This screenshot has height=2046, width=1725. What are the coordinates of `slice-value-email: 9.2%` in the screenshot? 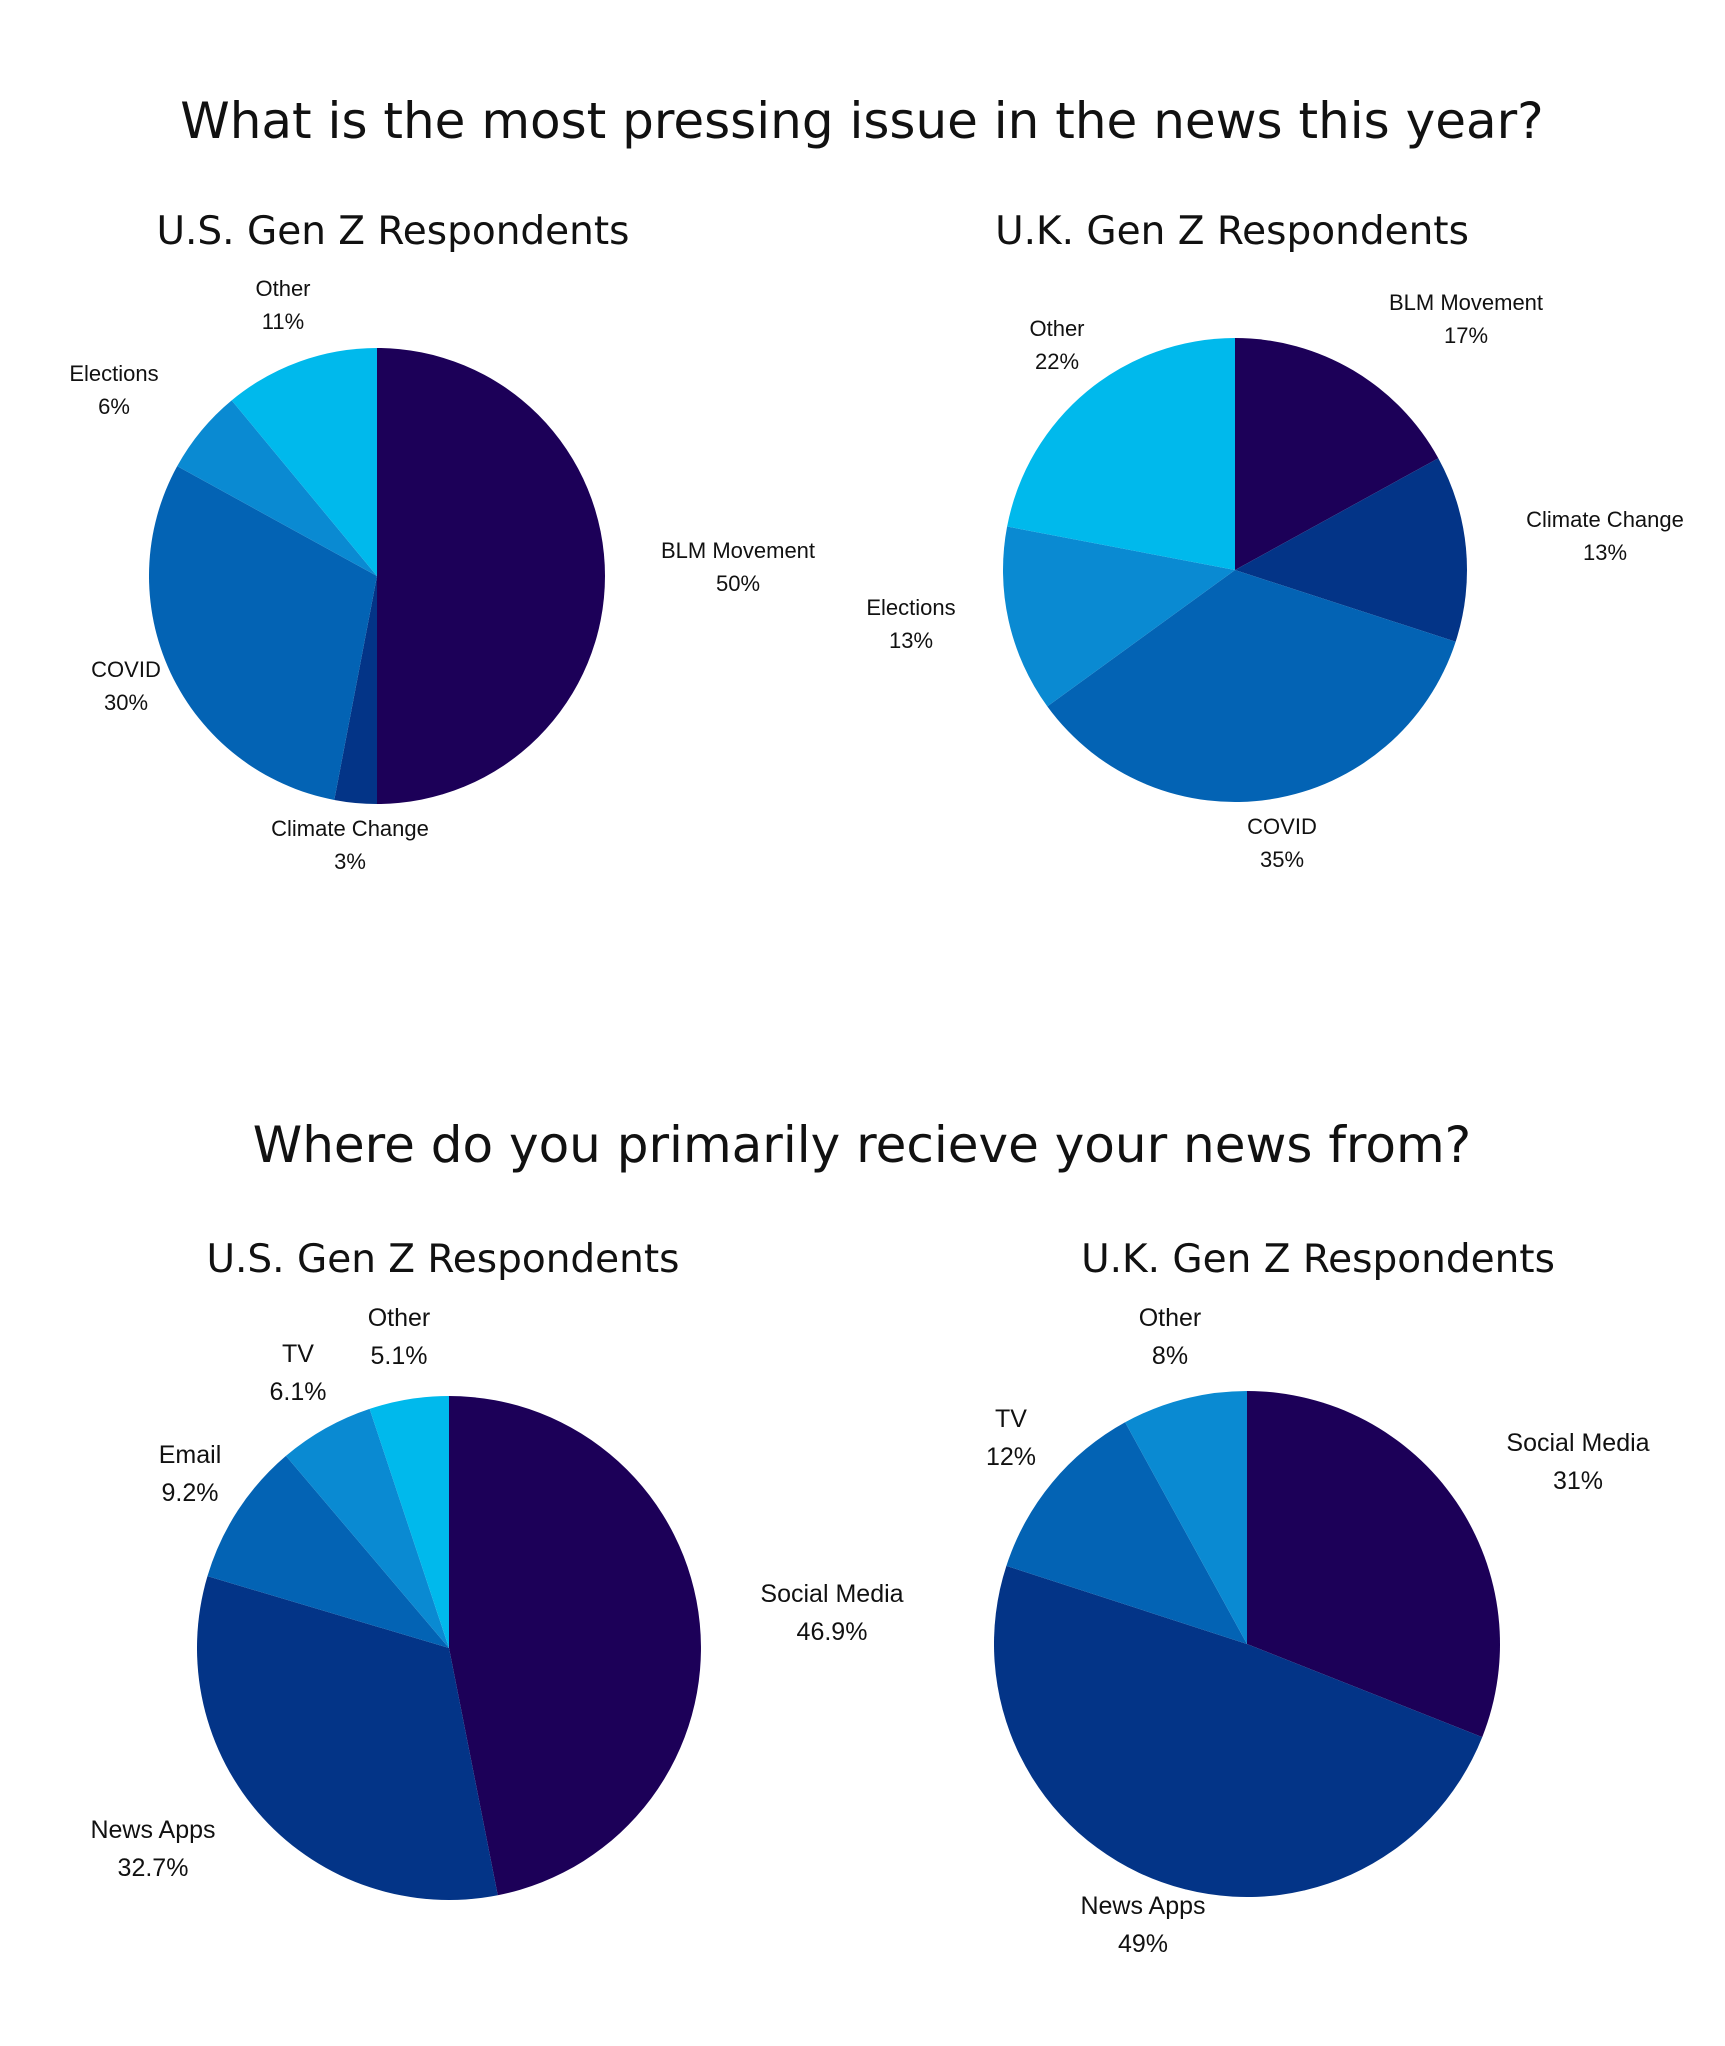 It's located at (190, 1493).